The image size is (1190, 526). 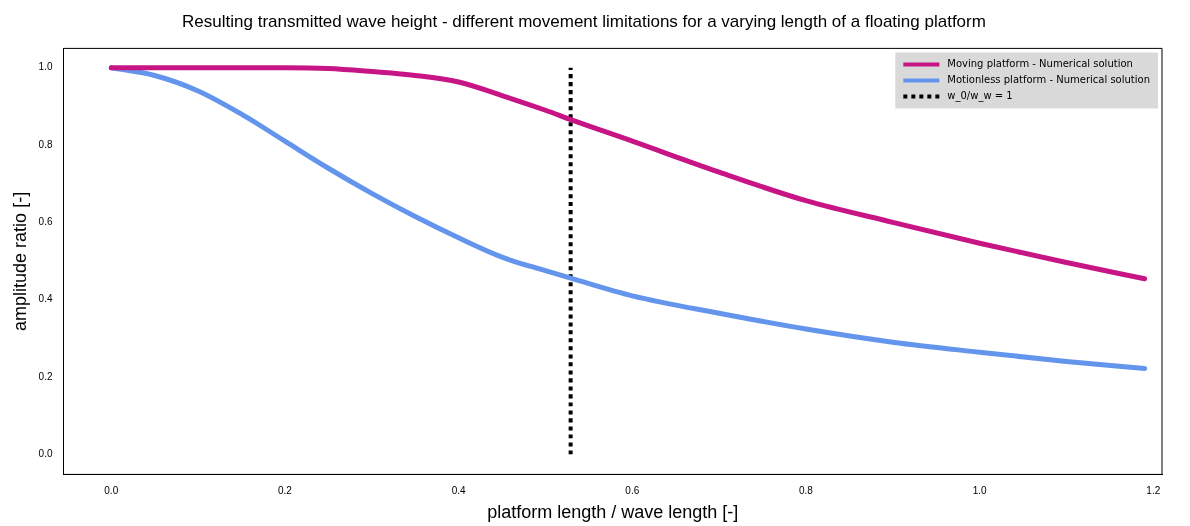 I want to click on y-tick-label: 0.2, so click(x=45, y=376).